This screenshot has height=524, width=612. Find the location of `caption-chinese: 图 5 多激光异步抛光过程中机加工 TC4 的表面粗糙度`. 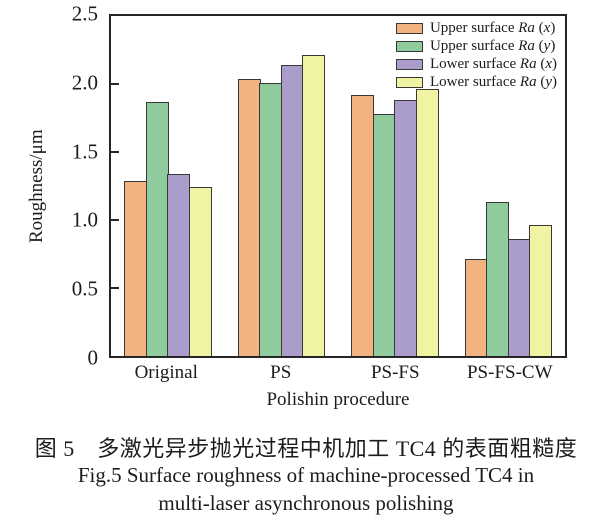

caption-chinese: 图 5 多激光异步抛光过程中机加工 TC4 的表面粗糙度 is located at coordinates (306, 448).